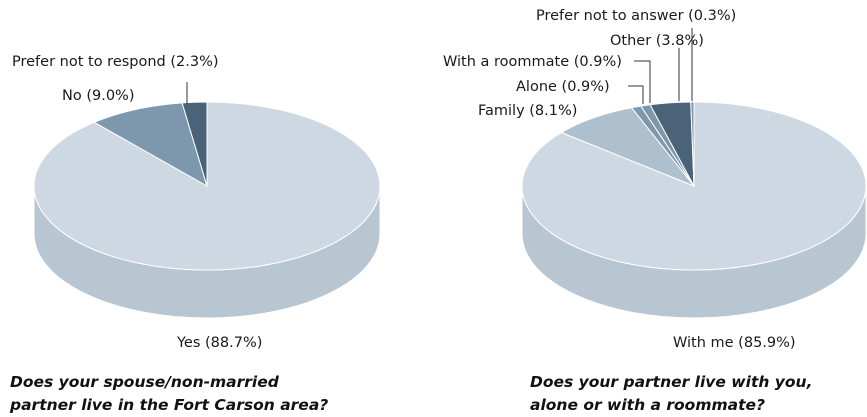  I want to click on pie-1-slice-prefer-not-to-respond, so click(194, 144).